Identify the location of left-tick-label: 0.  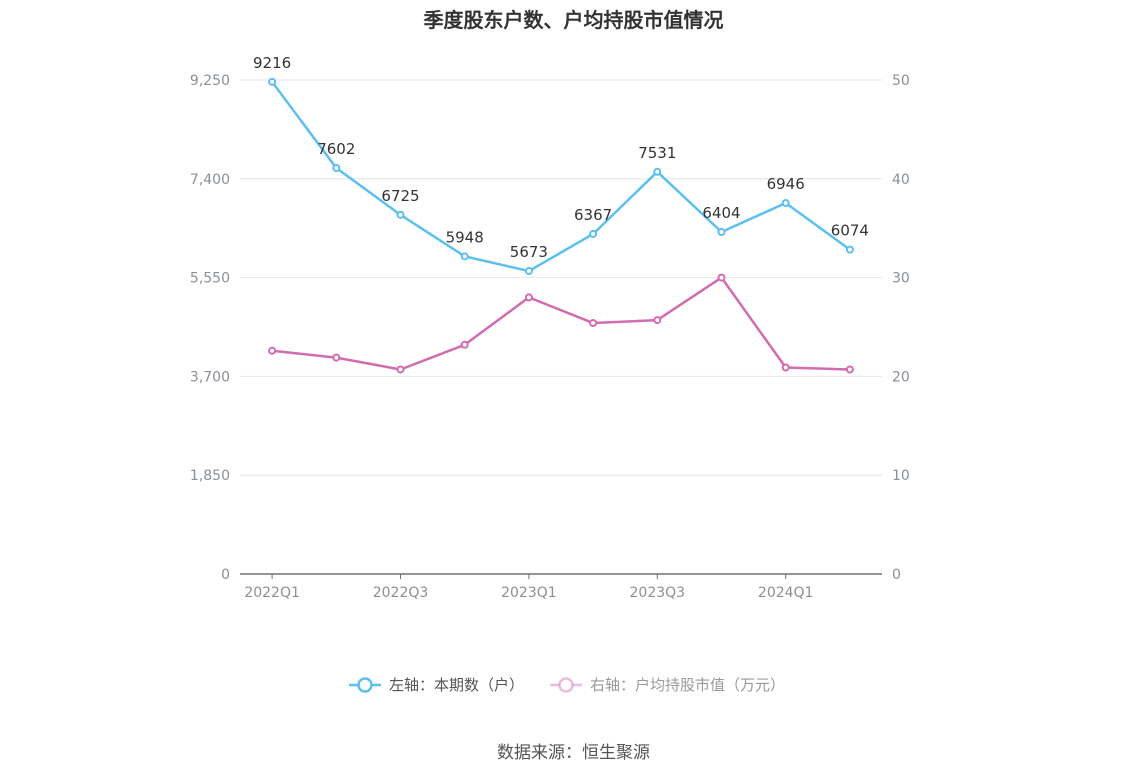
(225, 575).